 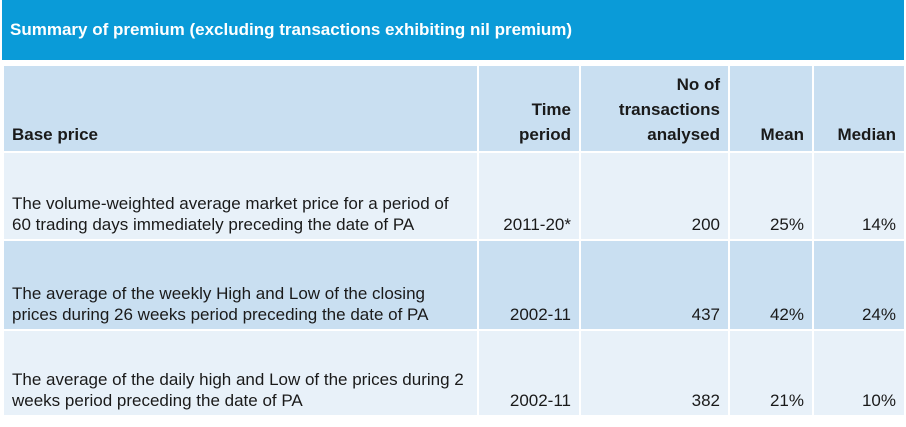 I want to click on cell-median: 10%, so click(x=859, y=373).